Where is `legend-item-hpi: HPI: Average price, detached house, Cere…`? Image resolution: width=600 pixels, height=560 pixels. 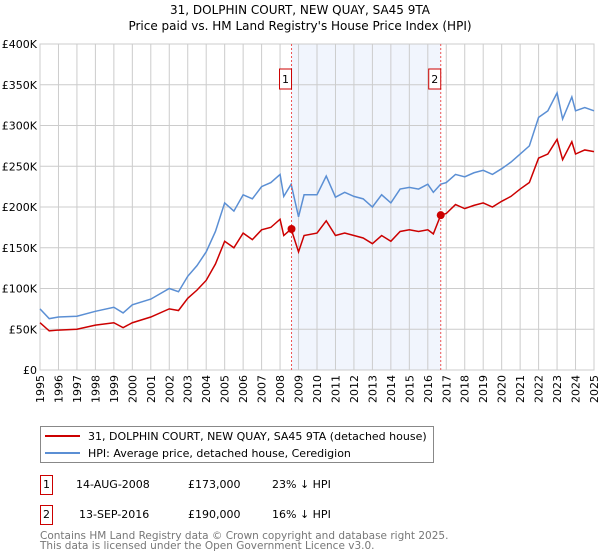
legend-item-hpi: HPI: Average price, detached house, Cere… is located at coordinates (198, 453).